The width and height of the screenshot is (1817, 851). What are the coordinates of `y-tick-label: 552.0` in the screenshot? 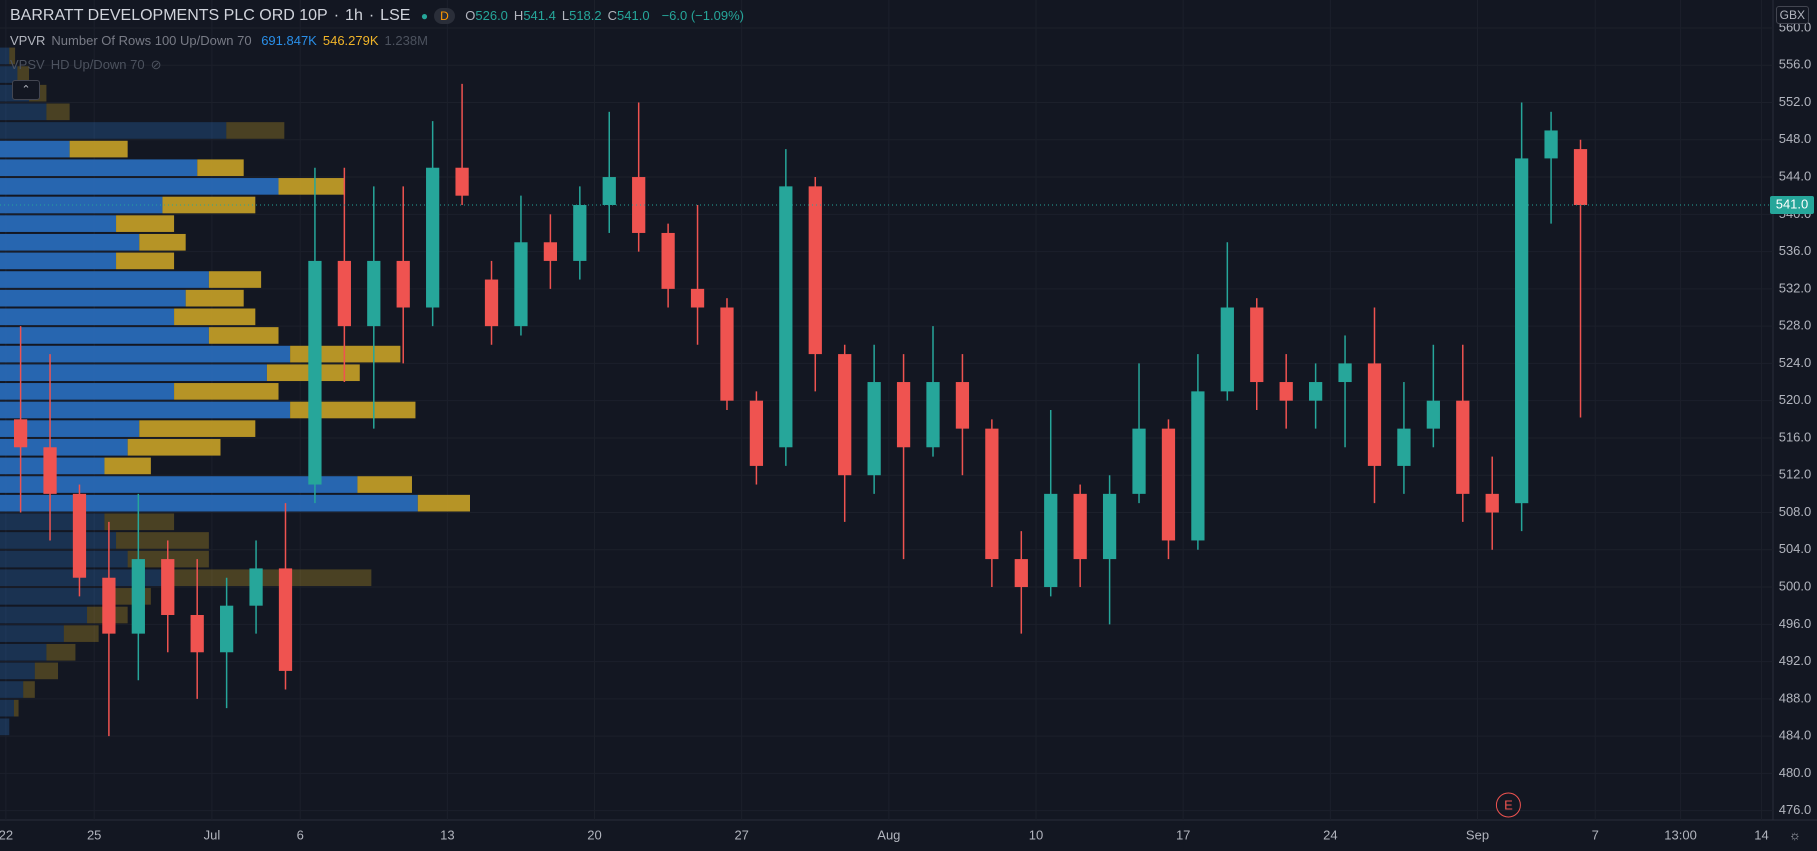 It's located at (1795, 101).